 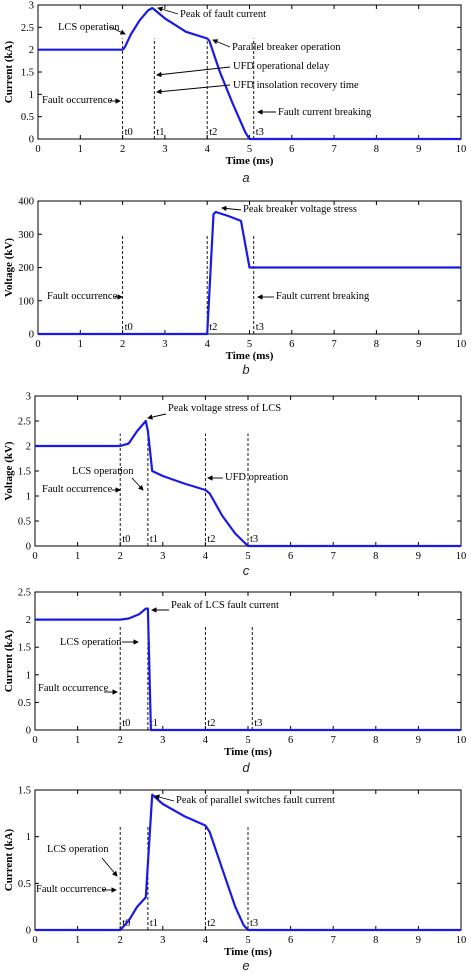 I want to click on annotation-text: Peak of fault current, so click(x=223, y=14).